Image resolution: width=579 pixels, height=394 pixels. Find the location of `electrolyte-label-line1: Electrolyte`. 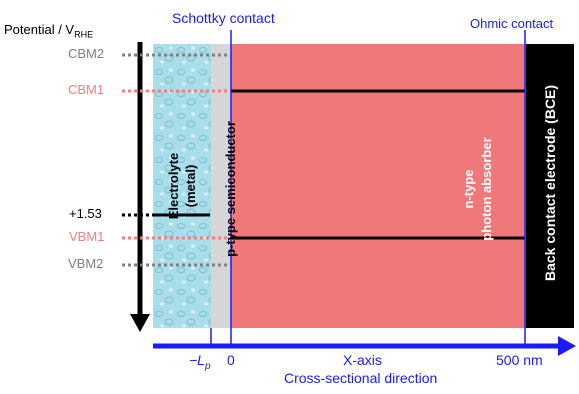

electrolyte-label-line1: Electrolyte is located at coordinates (173, 186).